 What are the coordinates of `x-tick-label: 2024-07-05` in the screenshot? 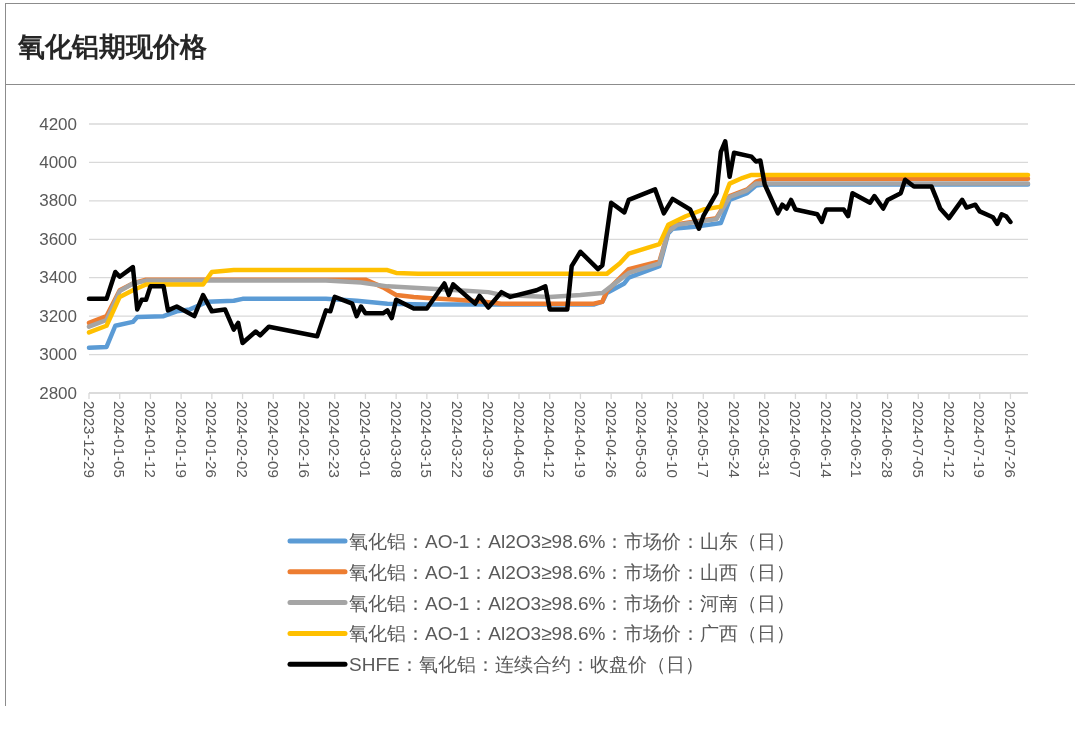 It's located at (918, 439).